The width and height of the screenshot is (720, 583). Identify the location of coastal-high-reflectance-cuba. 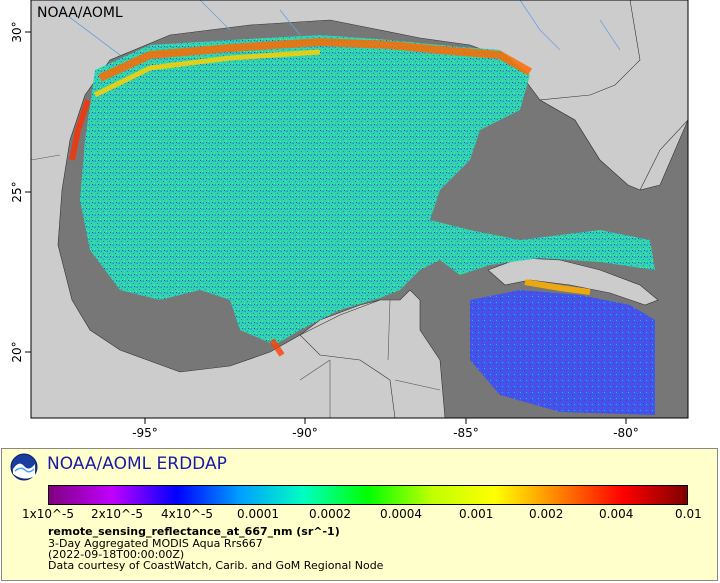
(557, 287).